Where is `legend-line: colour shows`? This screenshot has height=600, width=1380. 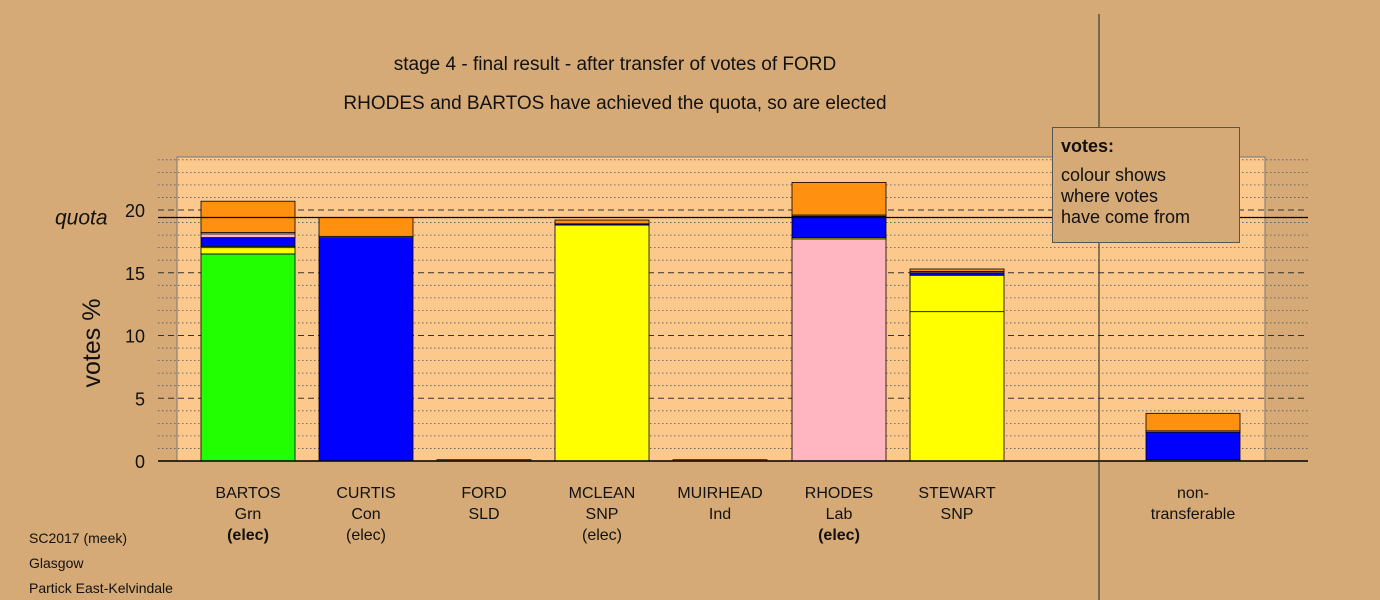
legend-line: colour shows is located at coordinates (1114, 175).